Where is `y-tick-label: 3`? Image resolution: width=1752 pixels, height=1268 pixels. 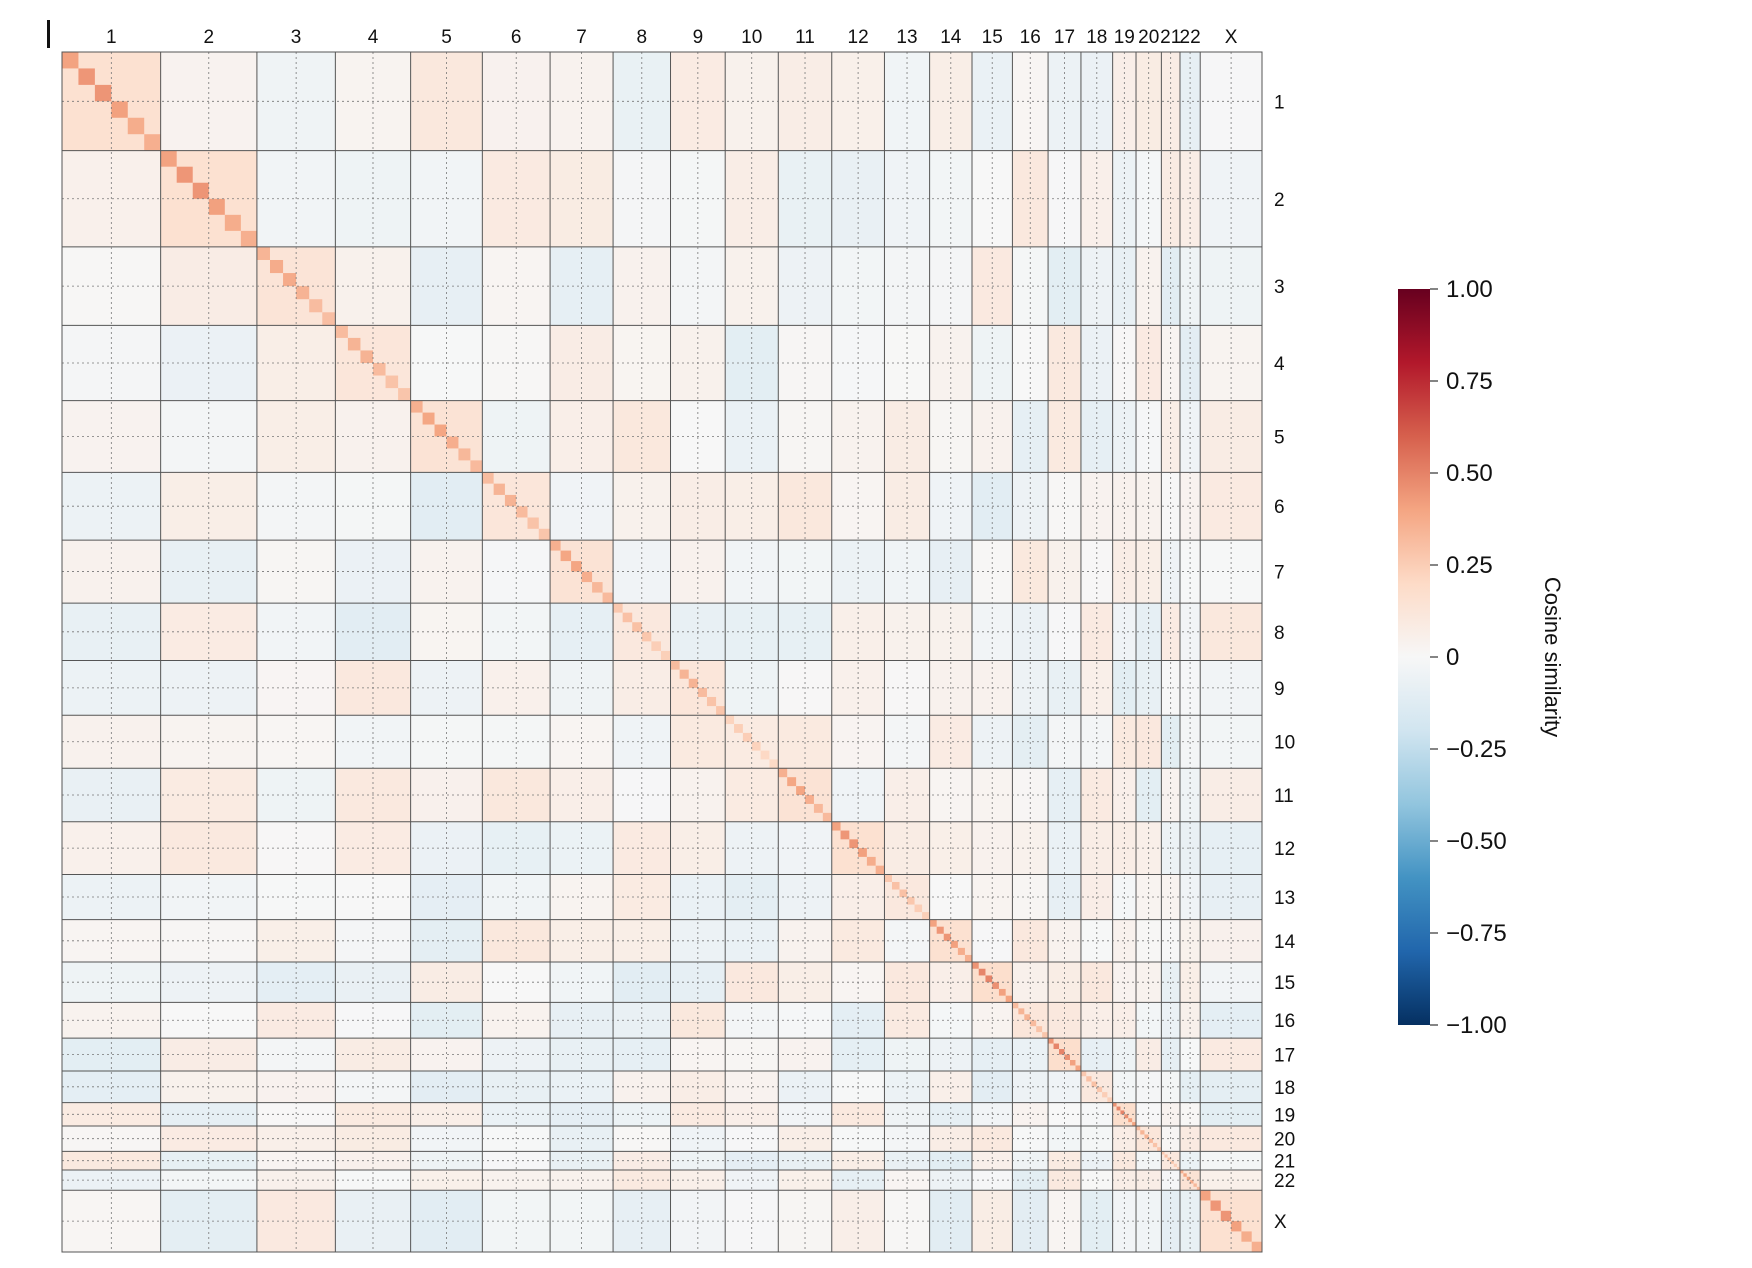
y-tick-label: 3 is located at coordinates (1279, 287).